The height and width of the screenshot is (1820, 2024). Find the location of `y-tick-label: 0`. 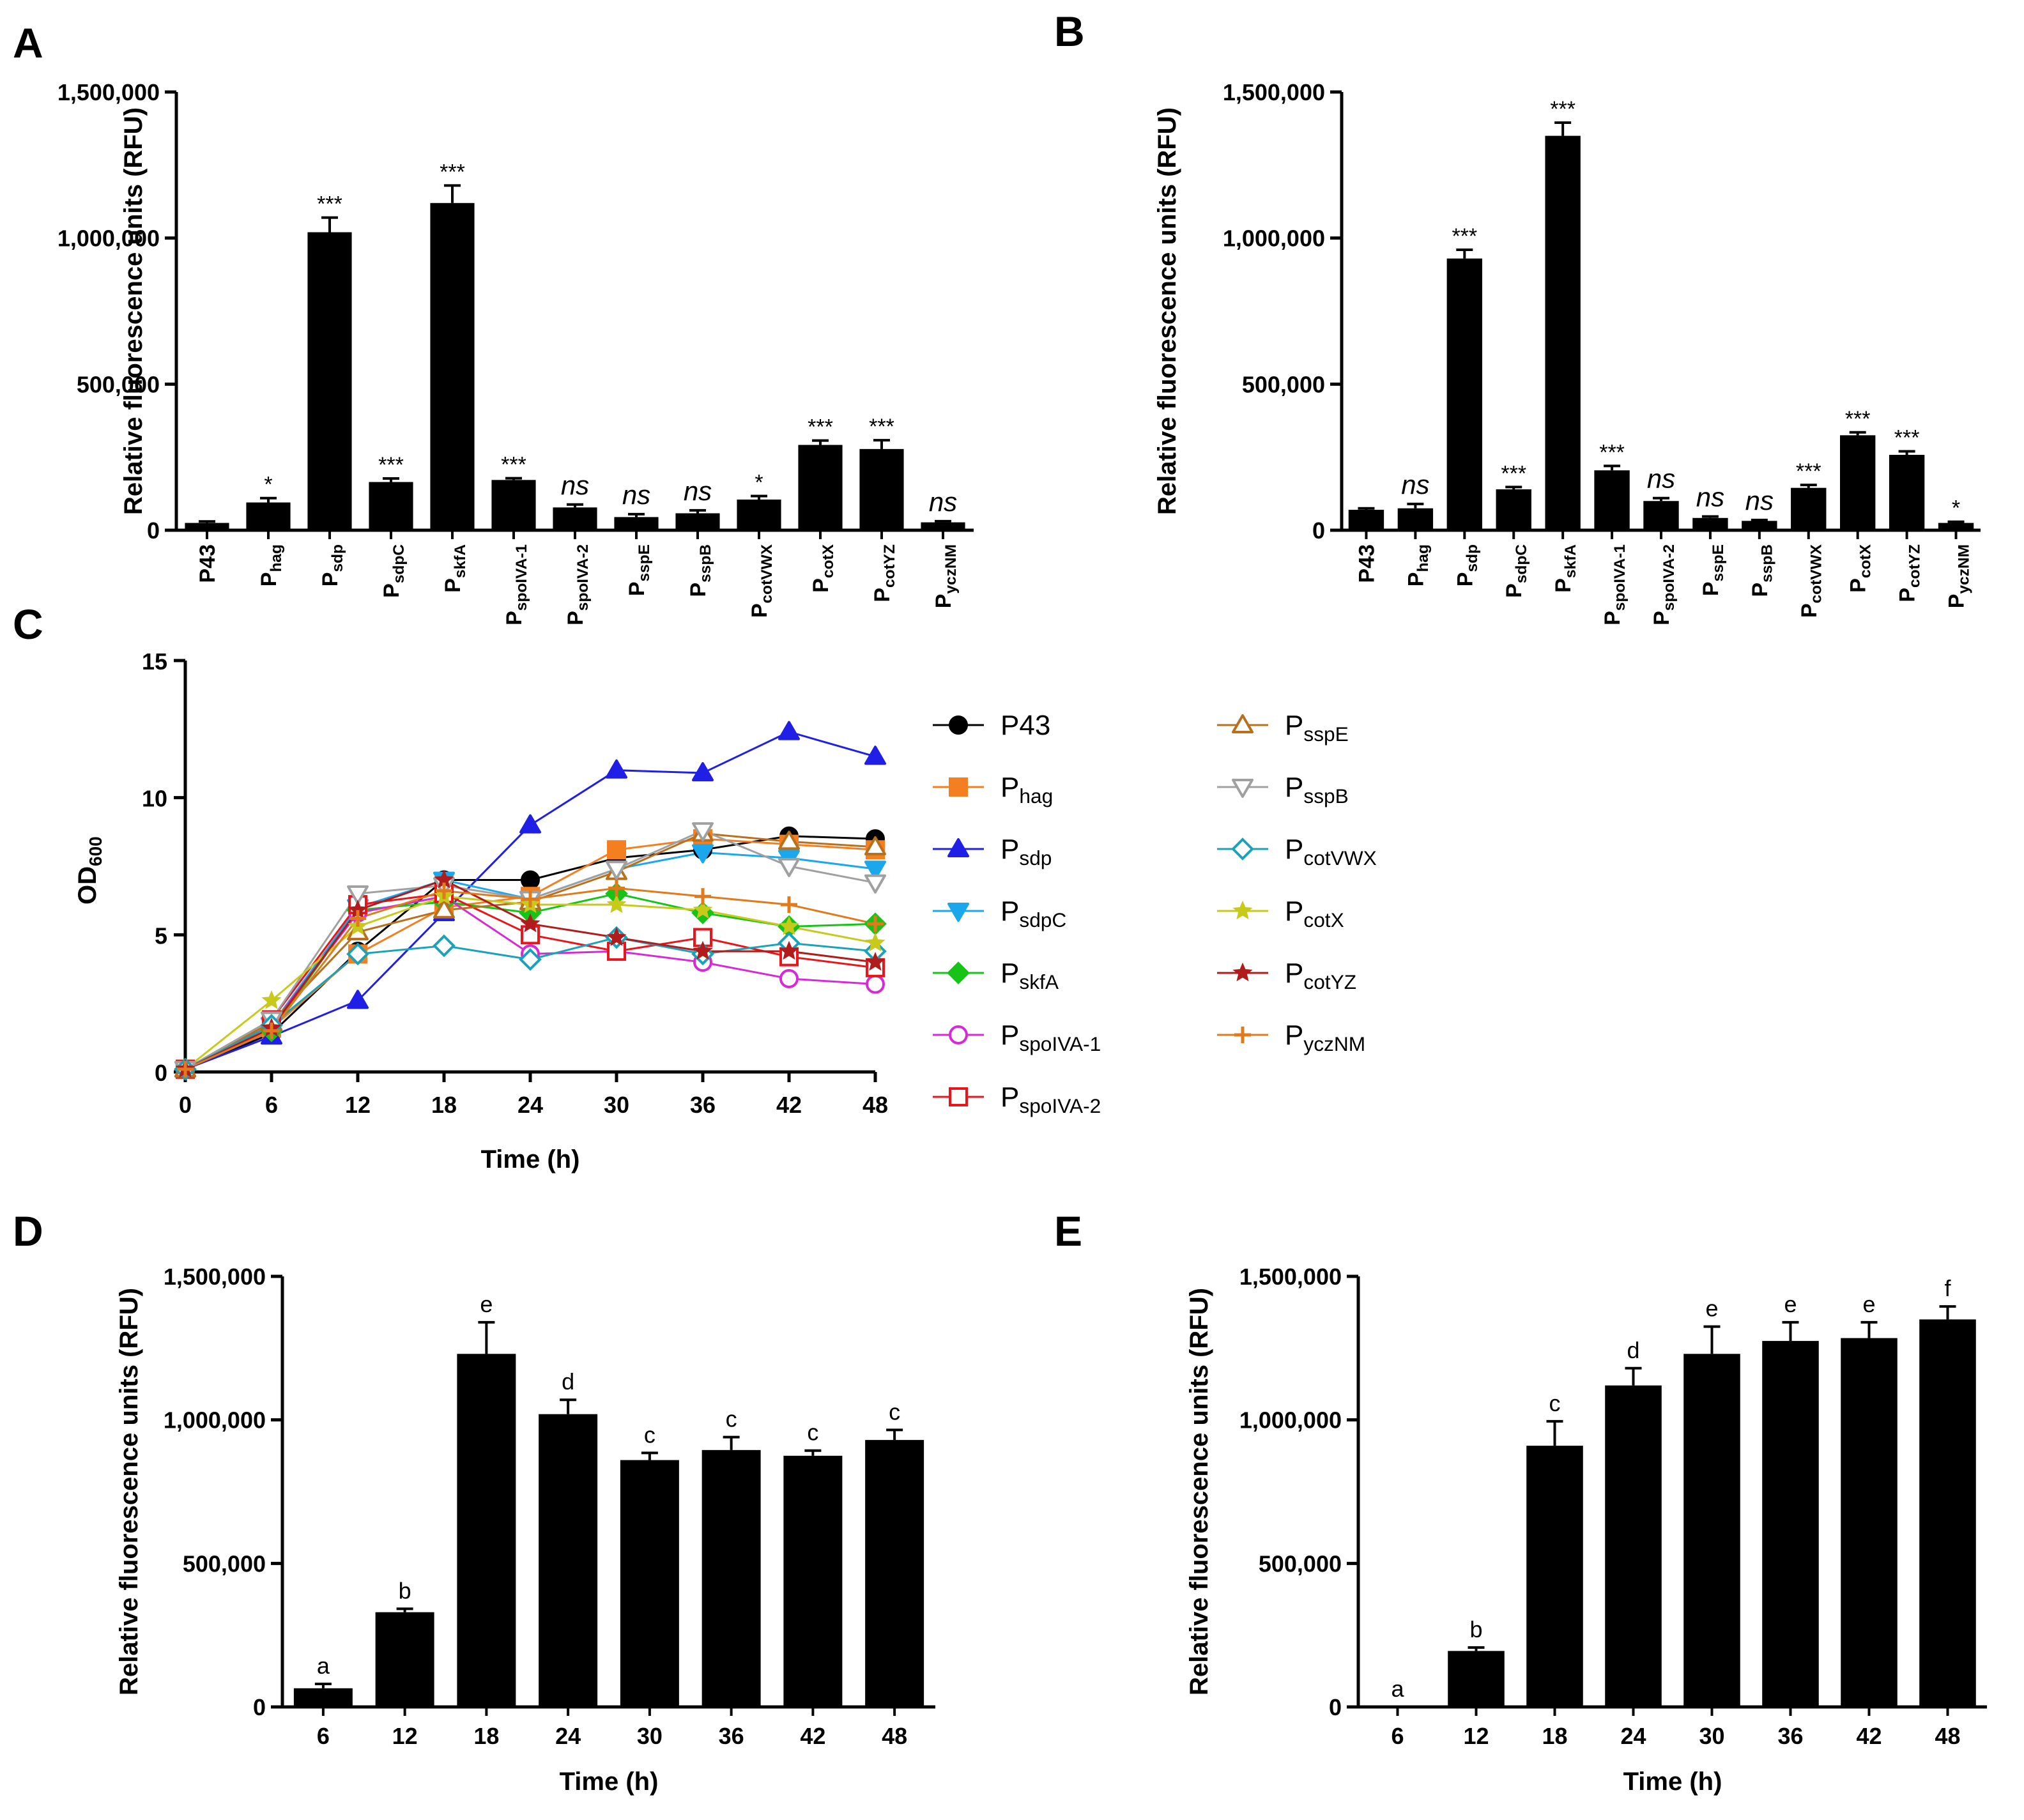

y-tick-label: 0 is located at coordinates (1318, 530).